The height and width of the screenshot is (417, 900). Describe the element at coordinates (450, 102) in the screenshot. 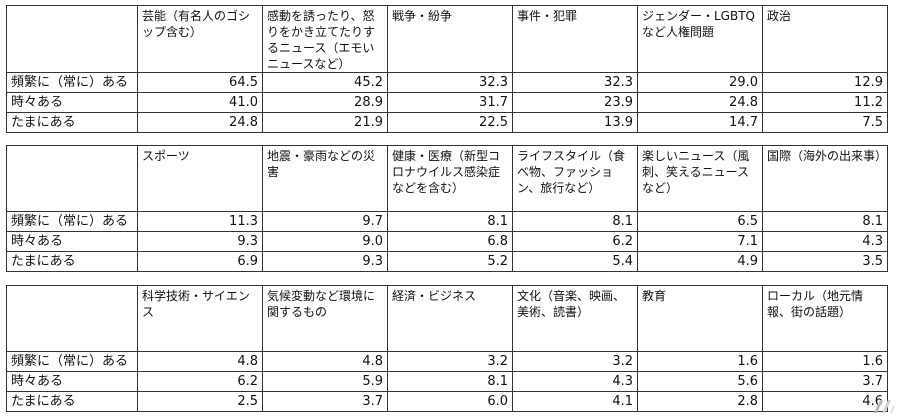

I see `table-cell: 31.7` at that location.